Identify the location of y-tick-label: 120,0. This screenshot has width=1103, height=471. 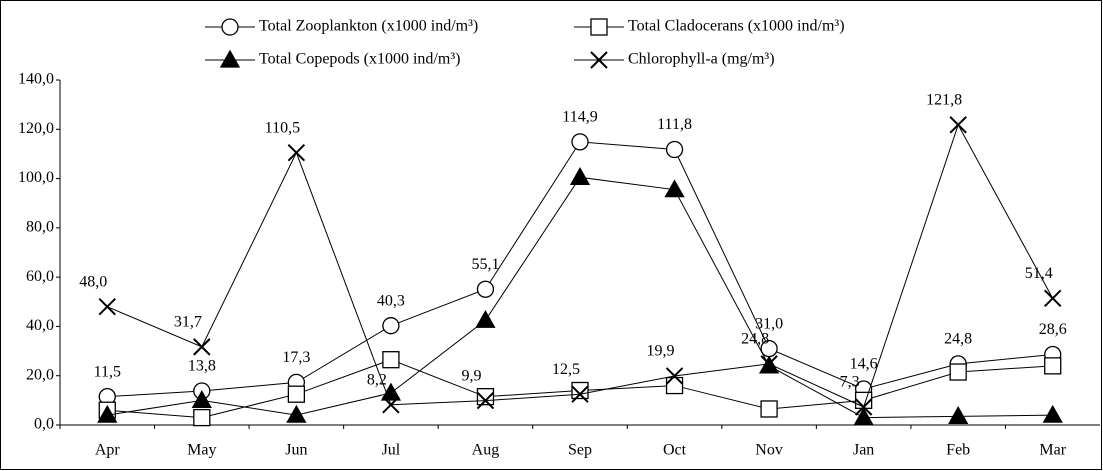
(36, 128).